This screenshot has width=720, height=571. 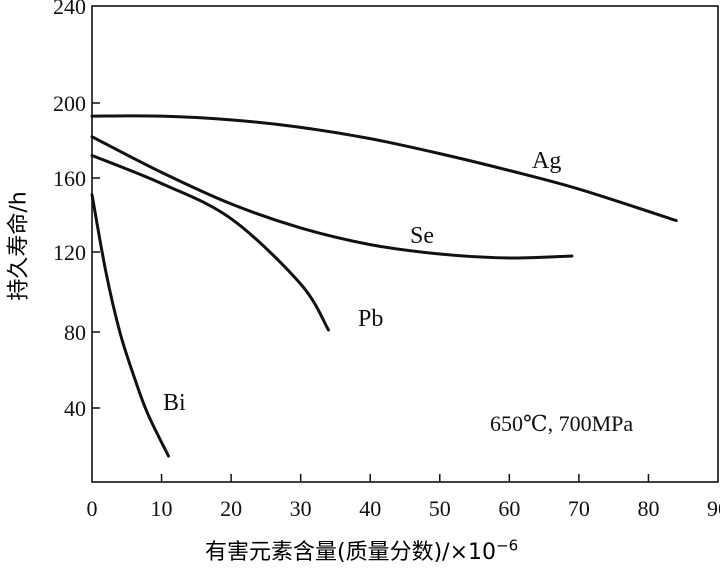 What do you see at coordinates (210, 243) in the screenshot?
I see `series-line-pb` at bounding box center [210, 243].